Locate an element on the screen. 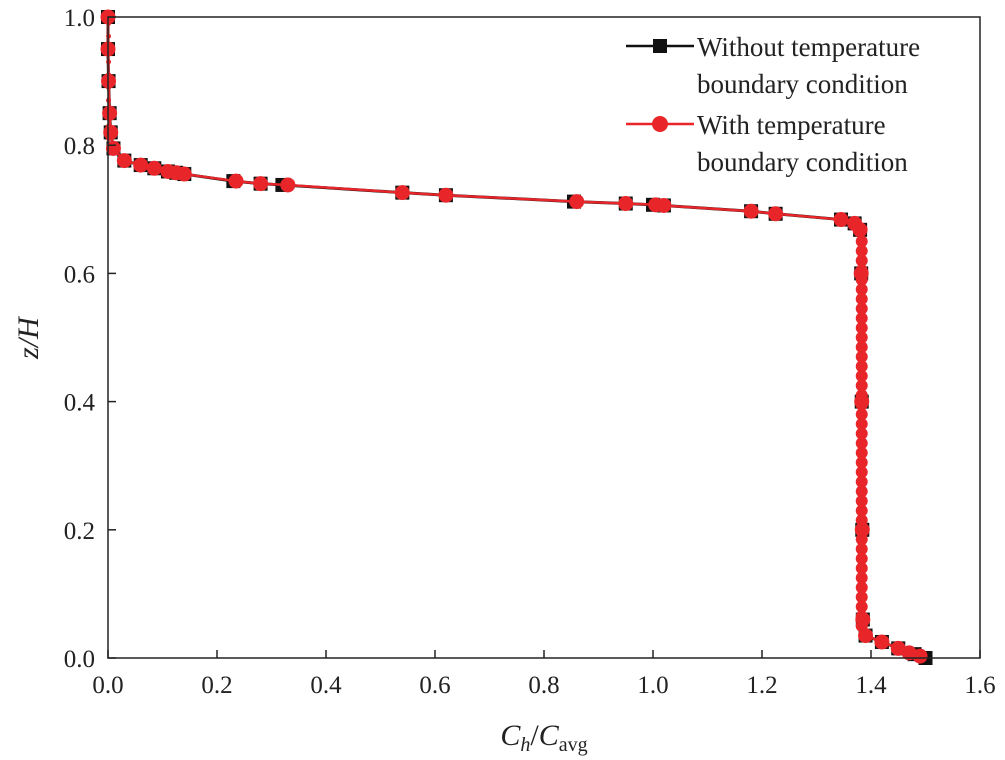 This screenshot has width=1005, height=760. x-tick-label: 0.0 is located at coordinates (107, 685).